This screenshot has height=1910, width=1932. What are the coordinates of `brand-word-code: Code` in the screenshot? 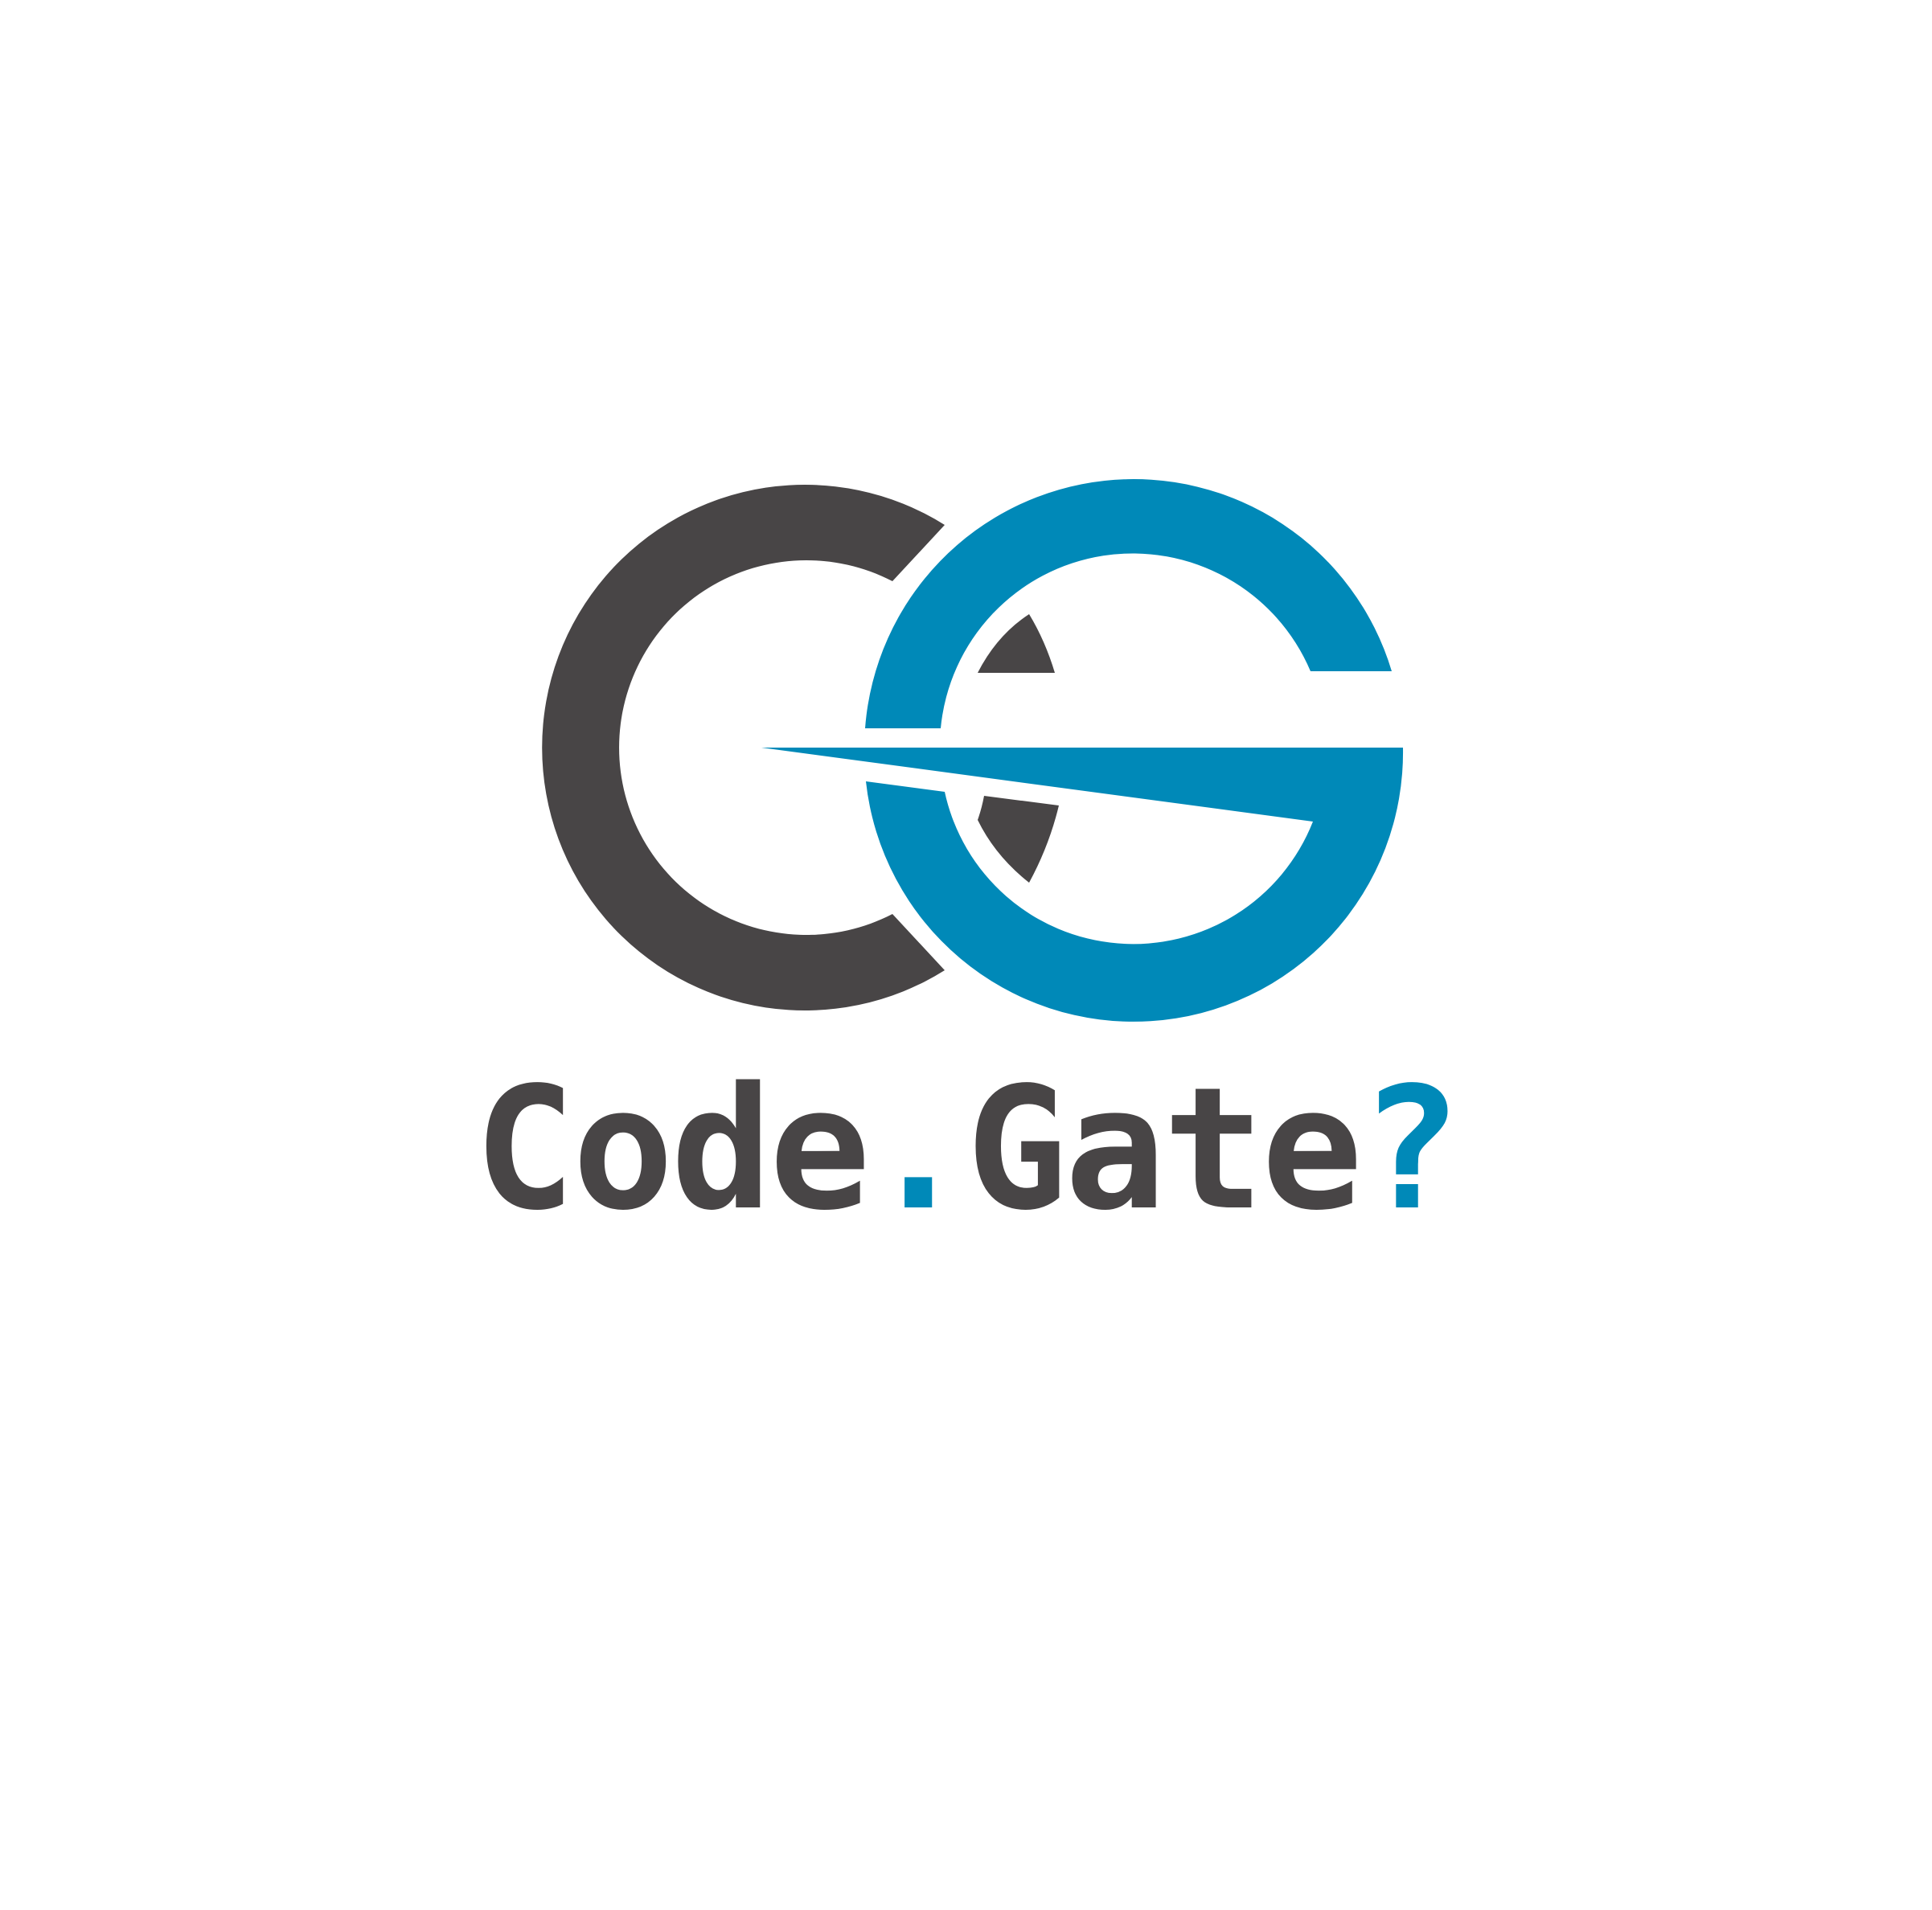 It's located at (672, 1149).